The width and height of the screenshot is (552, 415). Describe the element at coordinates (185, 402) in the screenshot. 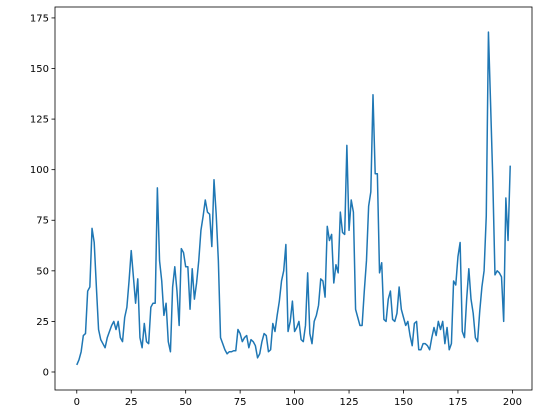

I see `x-tick-label: 50` at that location.